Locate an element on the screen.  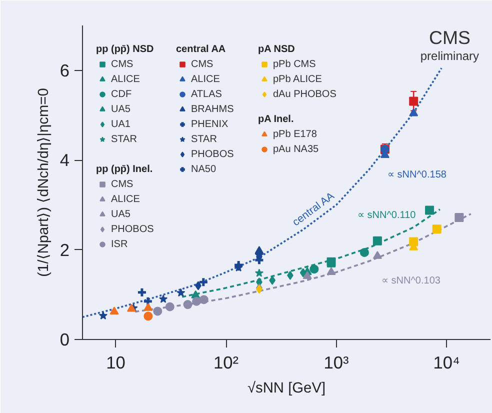
legend-label: pPb ALICE is located at coordinates (297, 79).